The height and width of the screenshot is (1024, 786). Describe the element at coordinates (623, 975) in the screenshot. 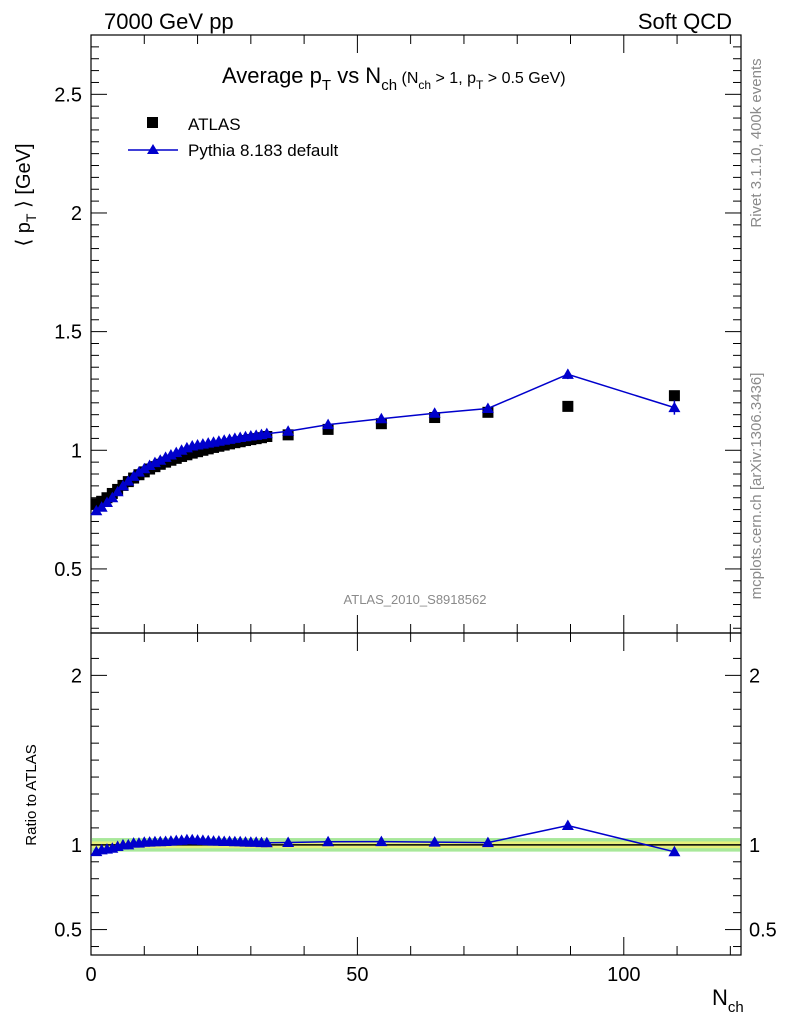

I see `x-tick-label: 100` at that location.